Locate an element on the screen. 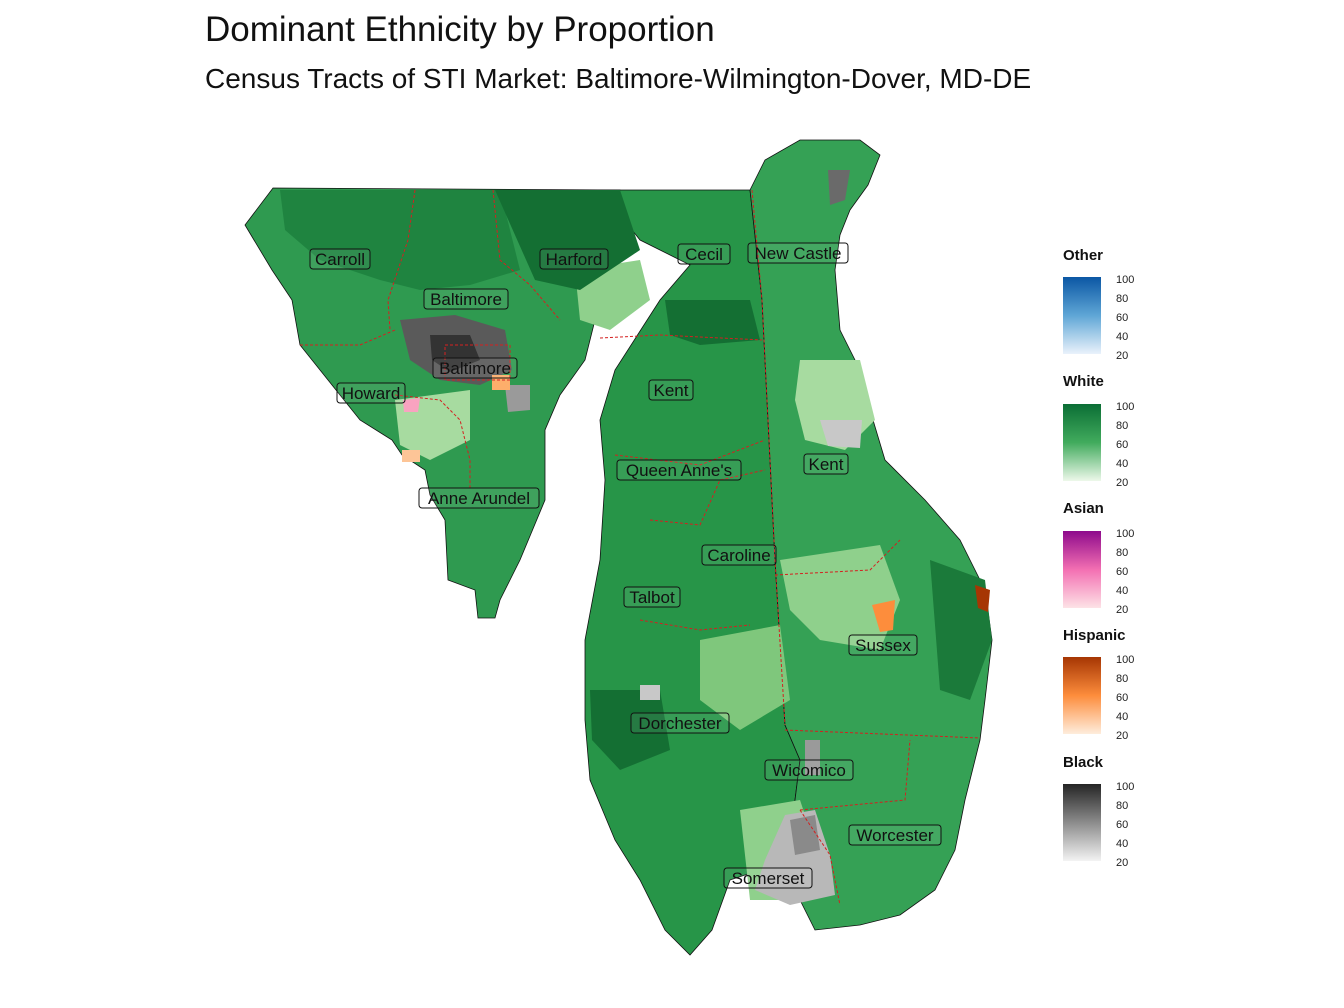 The height and width of the screenshot is (1008, 1344). county-label-kent-md: Kent is located at coordinates (671, 390).